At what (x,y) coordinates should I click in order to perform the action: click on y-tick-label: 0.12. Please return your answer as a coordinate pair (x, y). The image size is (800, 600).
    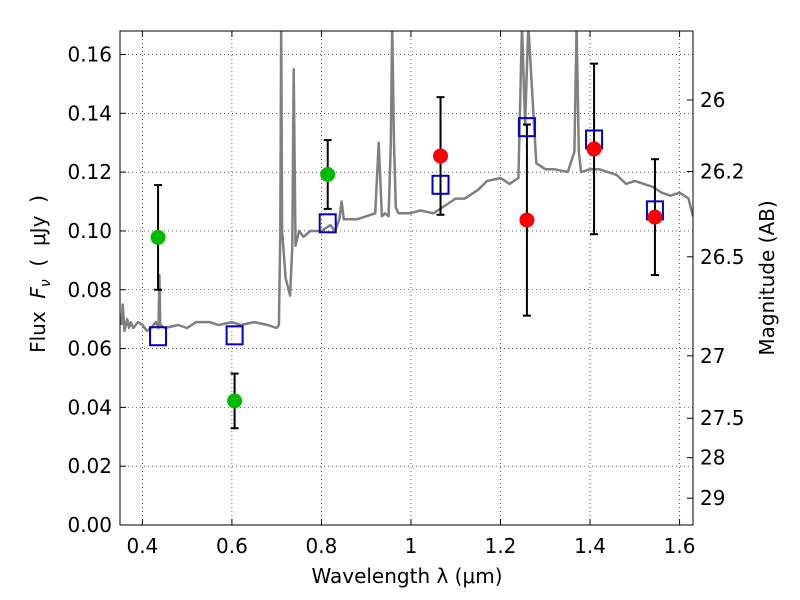
    Looking at the image, I should click on (89, 172).